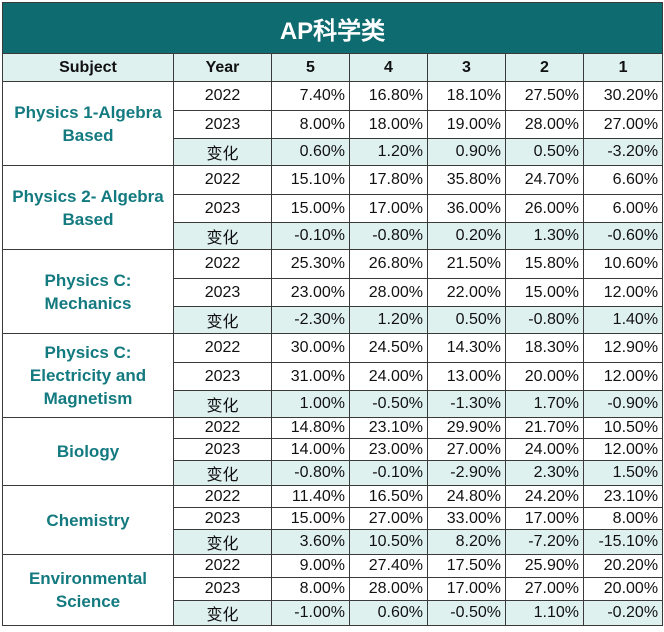 This screenshot has height=632, width=664. I want to click on percent-cell: 14.80%, so click(310, 428).